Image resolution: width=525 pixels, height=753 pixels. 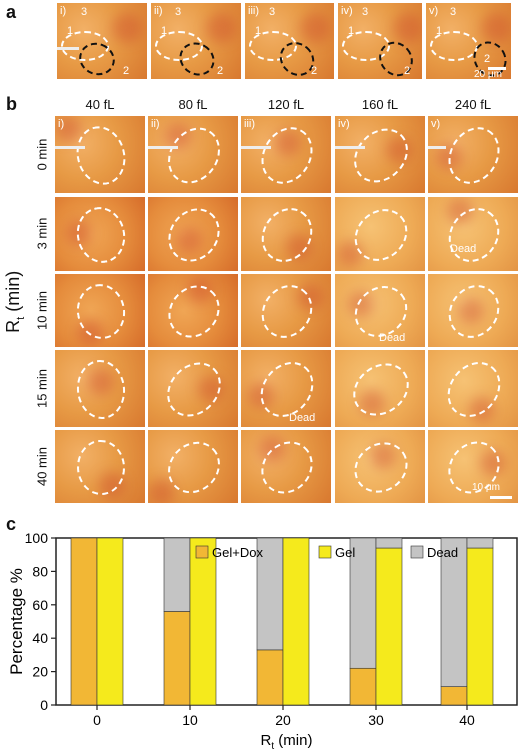 I want to click on panel-b-ylabel: Rt (min), so click(x=15, y=301).